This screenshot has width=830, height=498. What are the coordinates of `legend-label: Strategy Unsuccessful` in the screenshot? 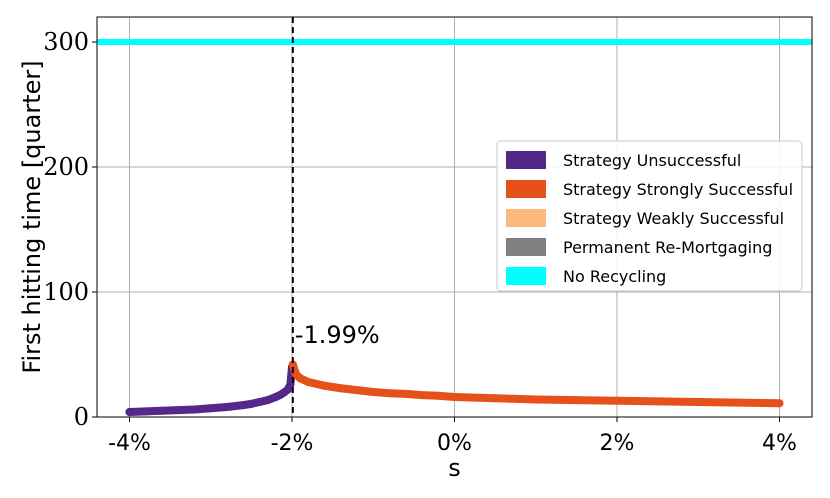 It's located at (652, 160).